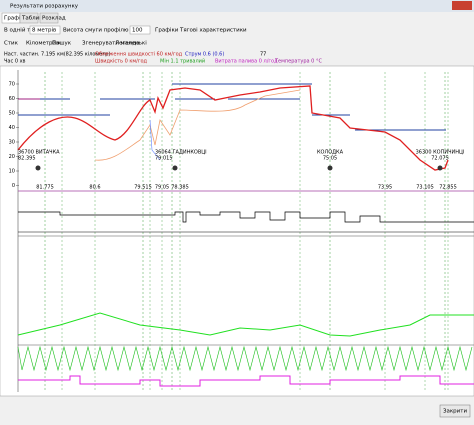 The image size is (474, 425). What do you see at coordinates (127, 44) in the screenshot?
I see `toolbar-button: Легенда` at bounding box center [127, 44].